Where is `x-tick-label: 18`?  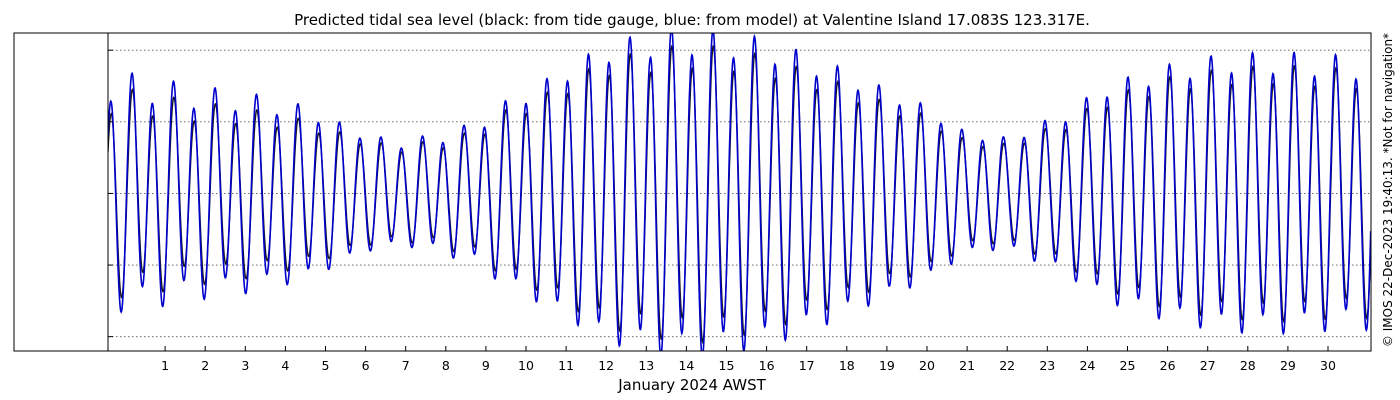 x-tick-label: 18 is located at coordinates (847, 365).